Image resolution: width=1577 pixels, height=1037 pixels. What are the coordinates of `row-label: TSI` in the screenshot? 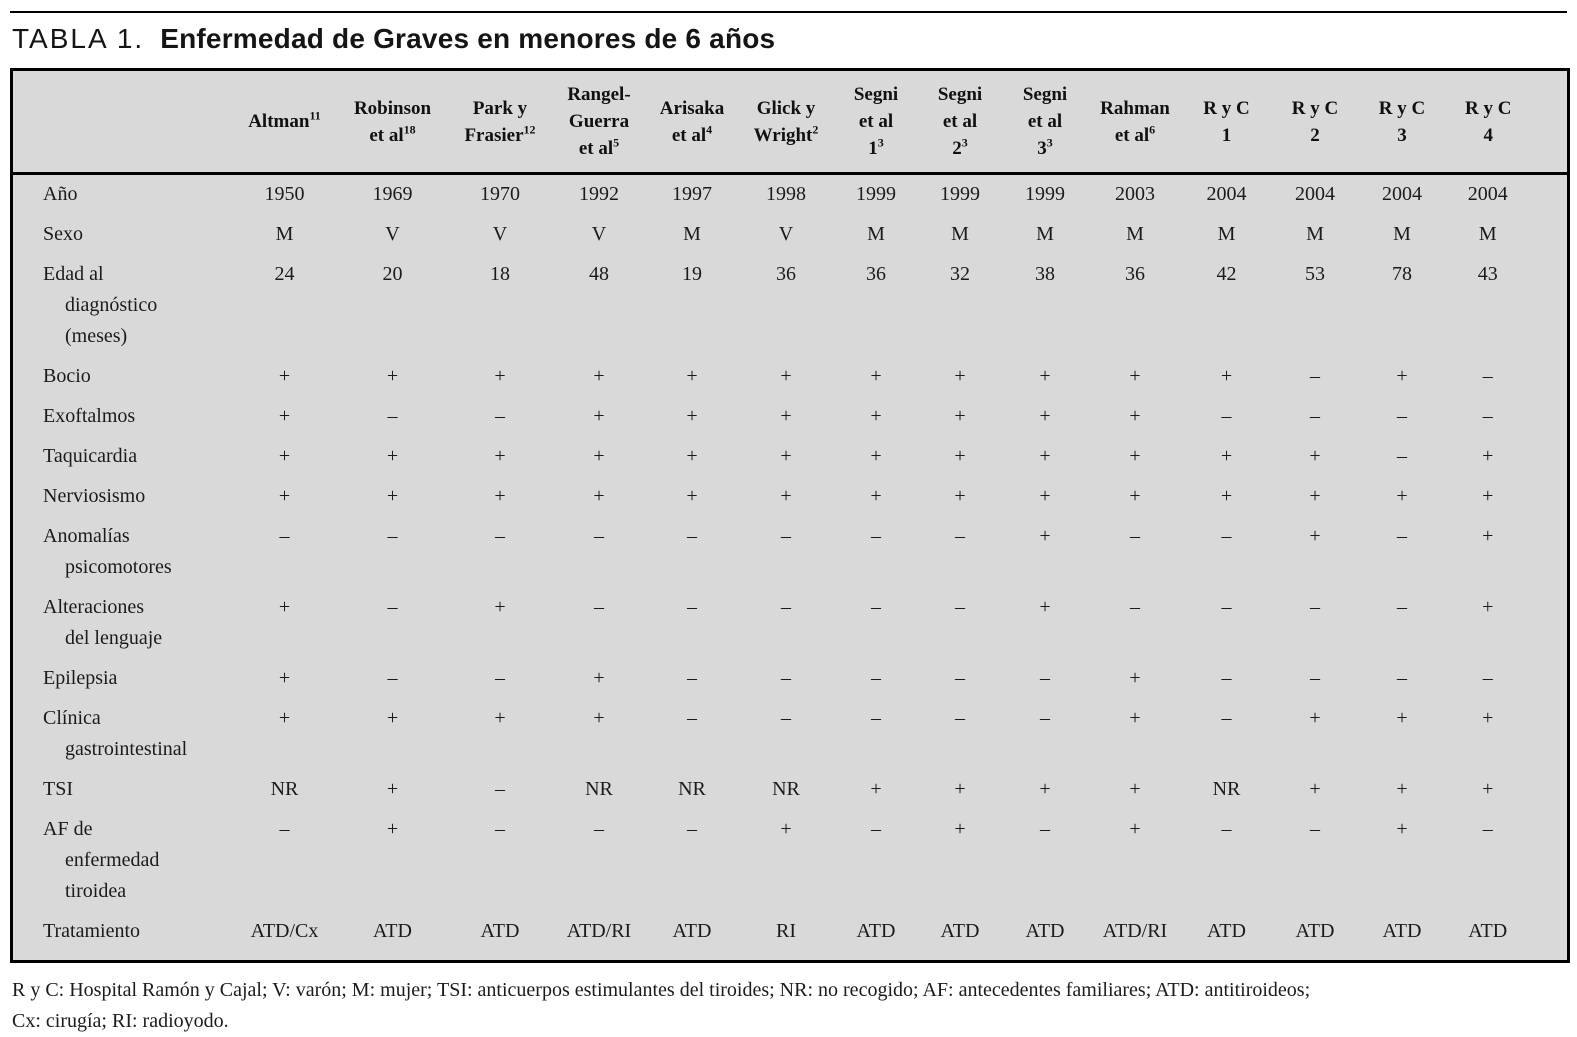 It's located at (58, 789).